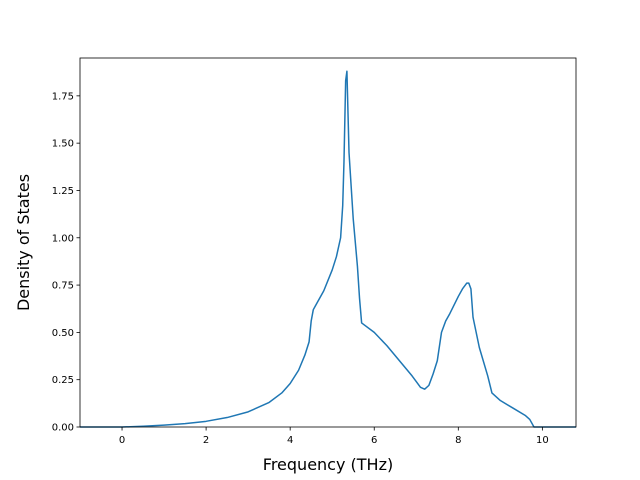 The height and width of the screenshot is (480, 640). I want to click on y-tick-label: 1.25, so click(63, 191).